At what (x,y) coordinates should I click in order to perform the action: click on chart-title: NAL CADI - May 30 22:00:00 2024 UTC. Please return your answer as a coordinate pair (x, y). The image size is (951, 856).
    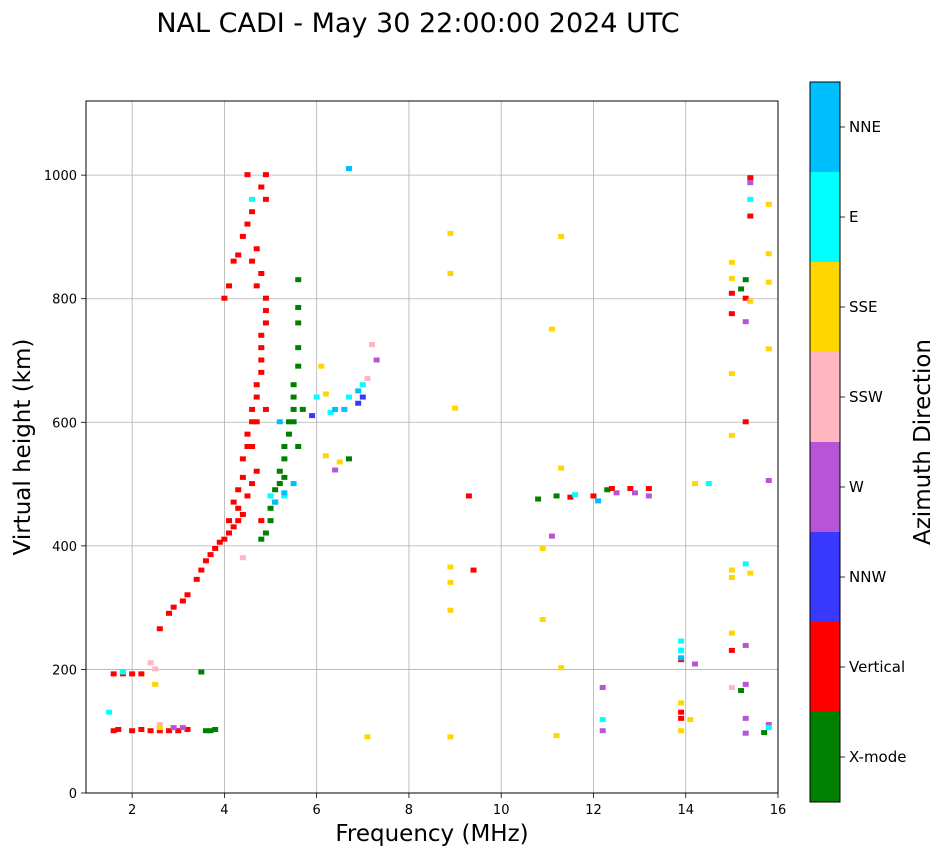
    Looking at the image, I should click on (417, 23).